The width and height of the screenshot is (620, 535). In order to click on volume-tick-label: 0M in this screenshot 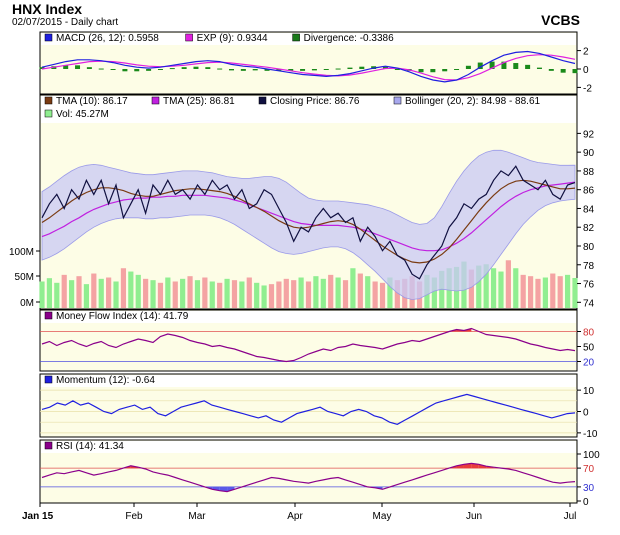, I will do `click(27, 303)`.